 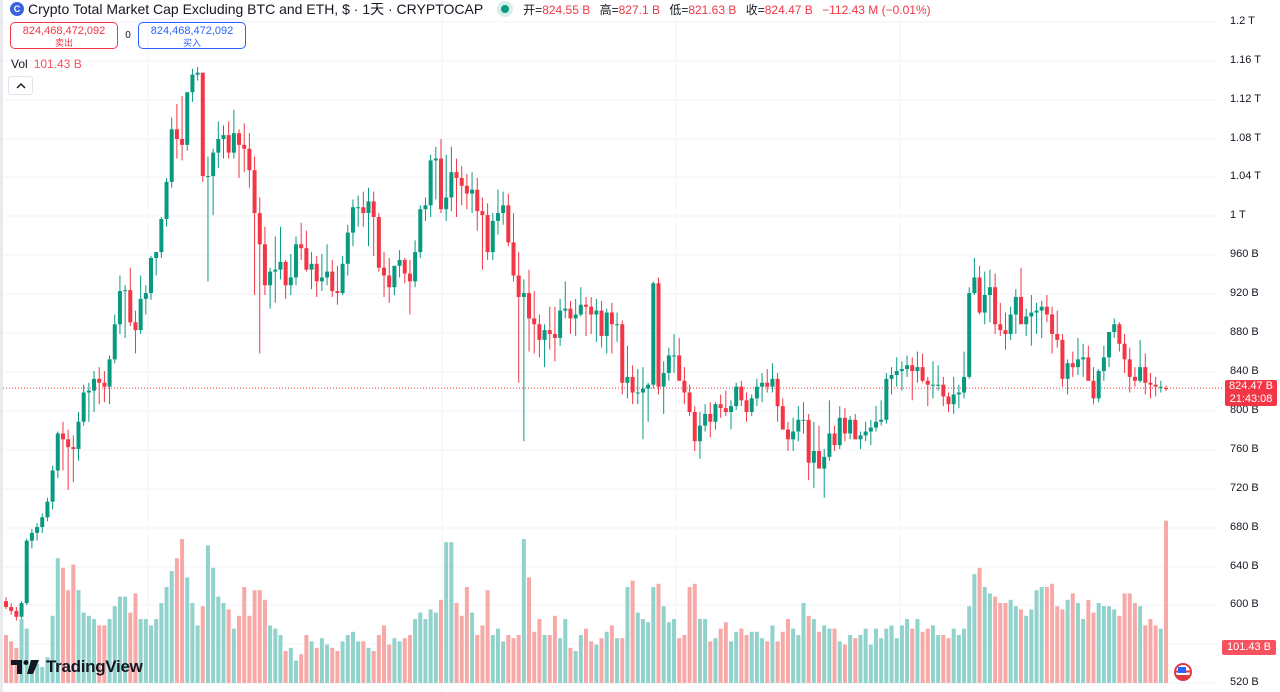 What do you see at coordinates (1251, 386) in the screenshot?
I see `current-price: 824.47 B` at bounding box center [1251, 386].